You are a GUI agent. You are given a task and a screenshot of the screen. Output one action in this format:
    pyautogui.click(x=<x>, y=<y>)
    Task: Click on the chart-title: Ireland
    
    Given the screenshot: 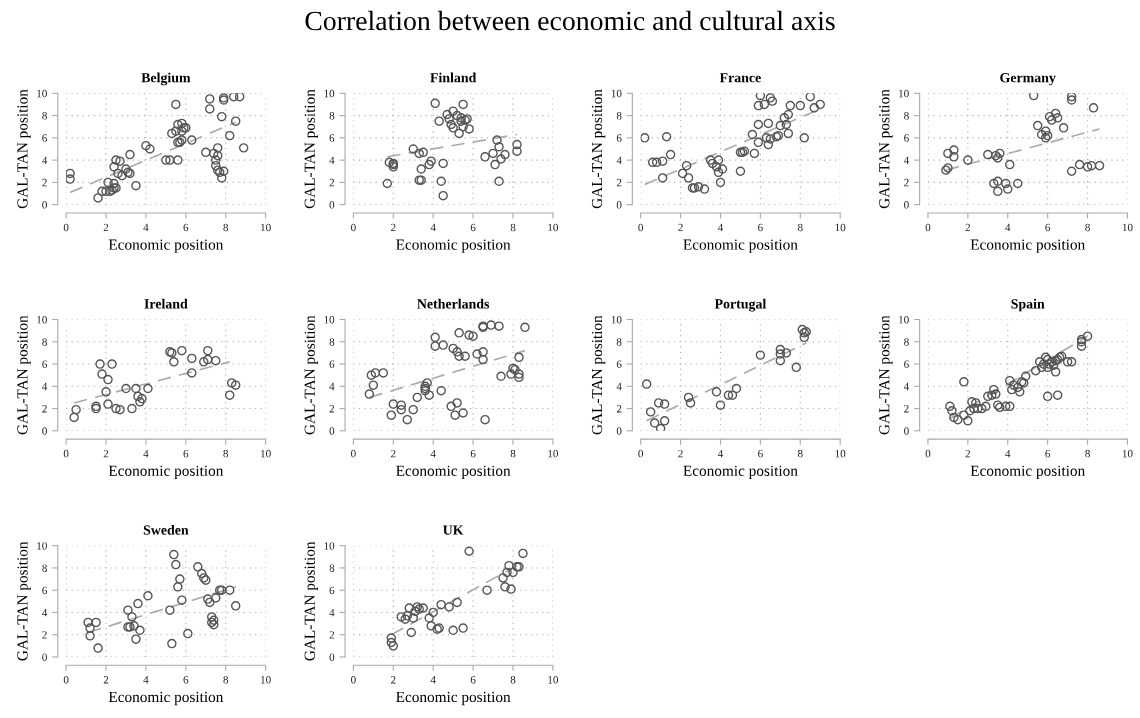 What is the action you would take?
    pyautogui.click(x=166, y=303)
    